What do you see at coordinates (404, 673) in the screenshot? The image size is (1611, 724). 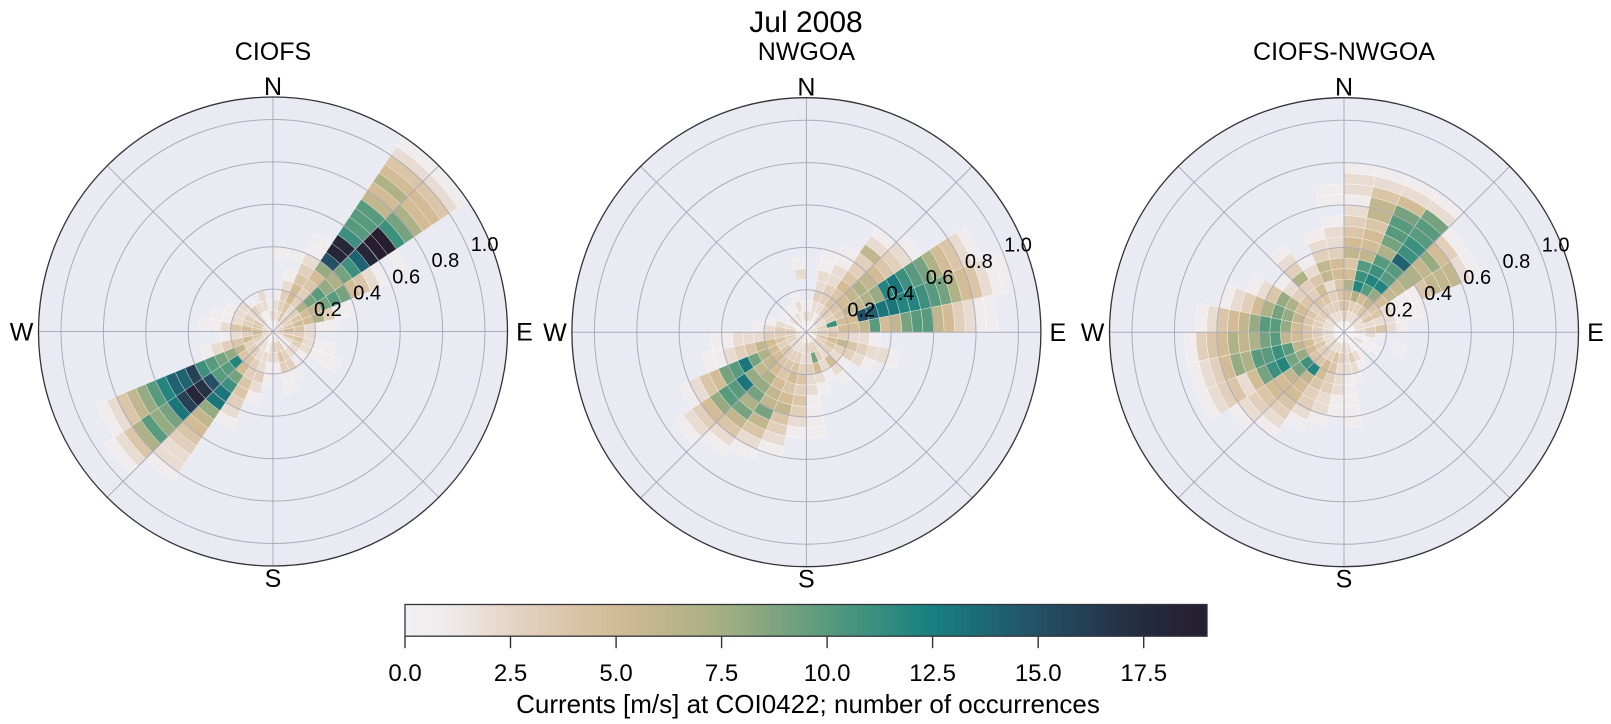 I see `svg-text: 0.0` at bounding box center [404, 673].